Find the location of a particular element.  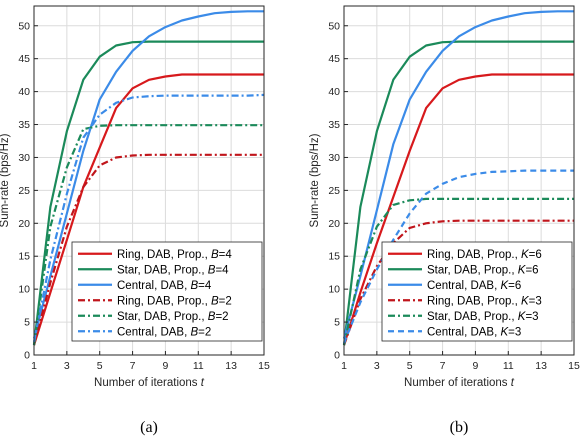

x-axis-label-var-a: t is located at coordinates (203, 383).